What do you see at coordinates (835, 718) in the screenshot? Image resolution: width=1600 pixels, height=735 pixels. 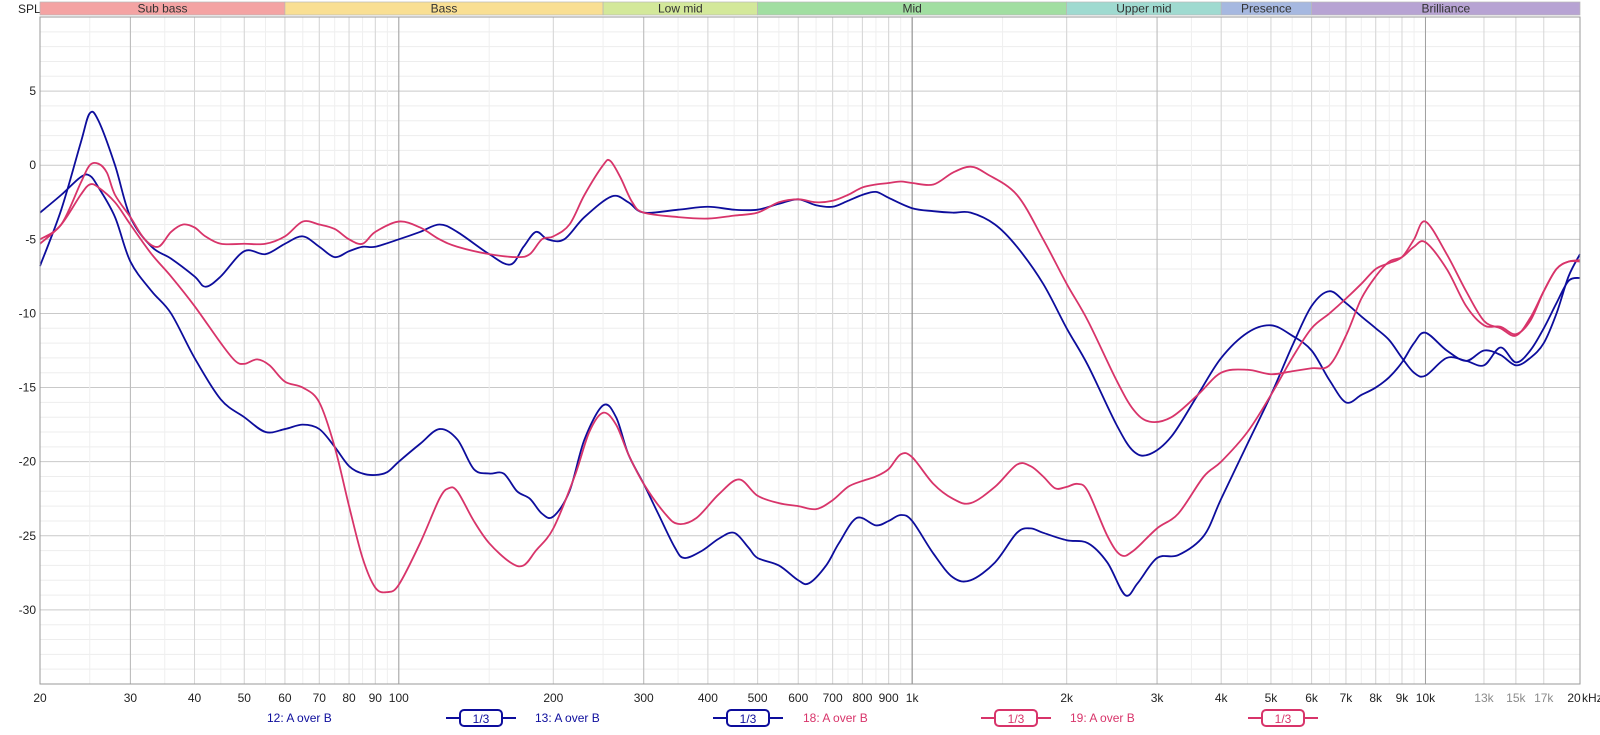 I see `legend-label-18: 18: A over B` at bounding box center [835, 718].